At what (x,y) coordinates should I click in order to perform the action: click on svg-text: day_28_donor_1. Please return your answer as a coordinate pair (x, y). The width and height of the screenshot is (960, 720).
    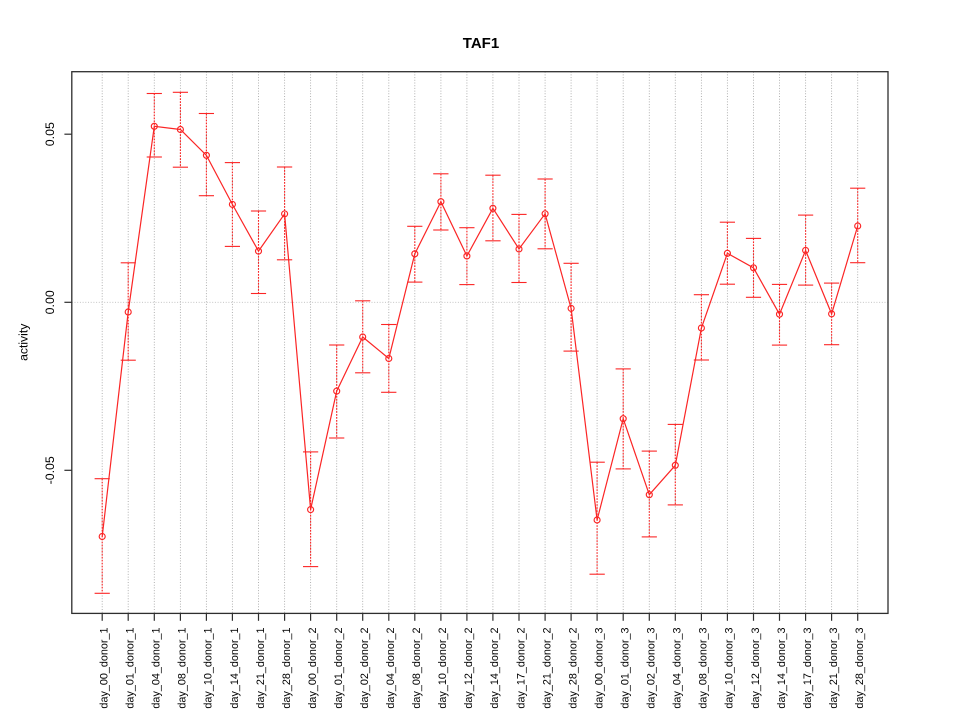
    Looking at the image, I should click on (287, 668).